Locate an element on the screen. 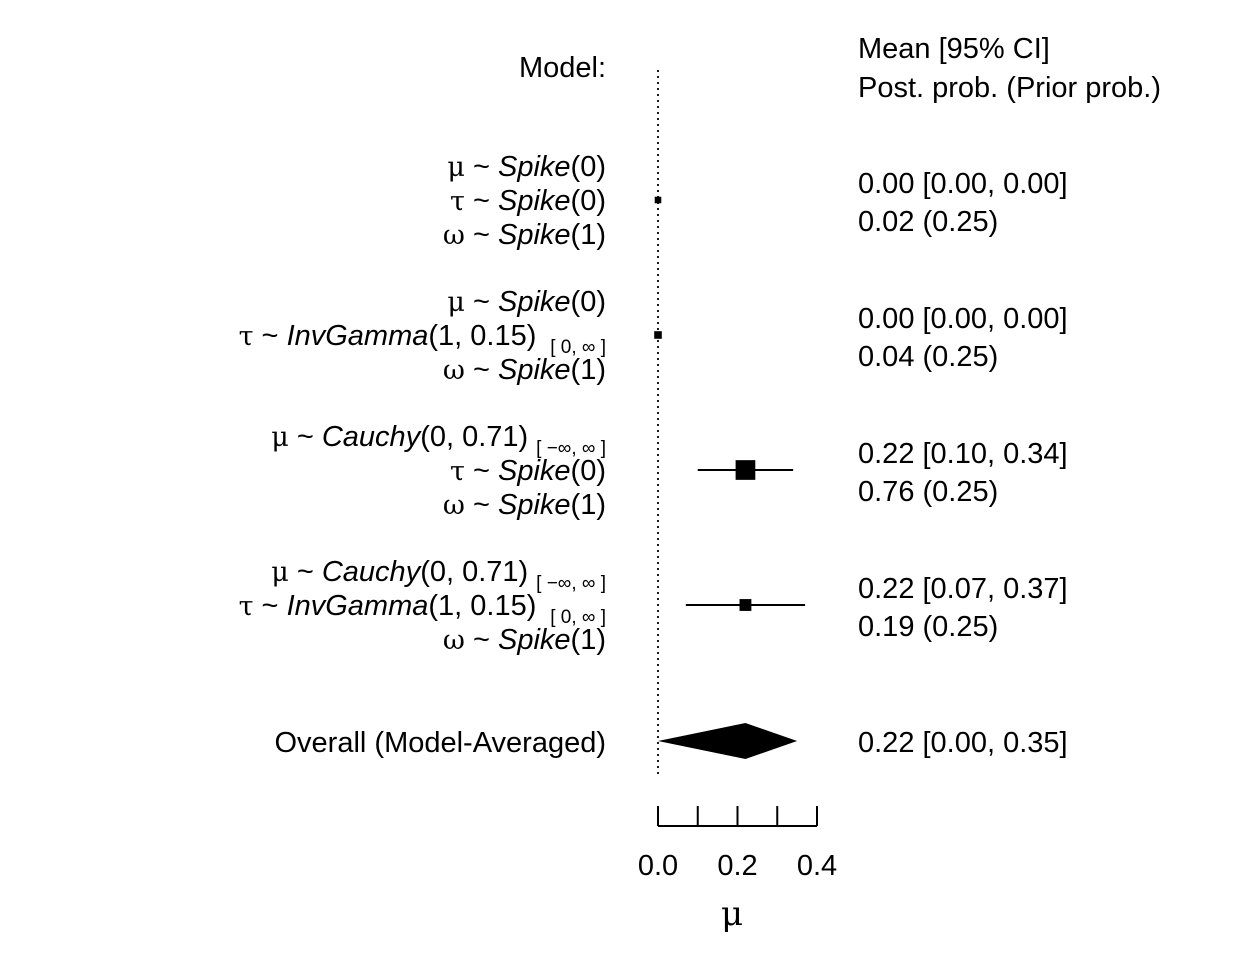 The height and width of the screenshot is (960, 1248). x-axis-label: μ is located at coordinates (732, 914).